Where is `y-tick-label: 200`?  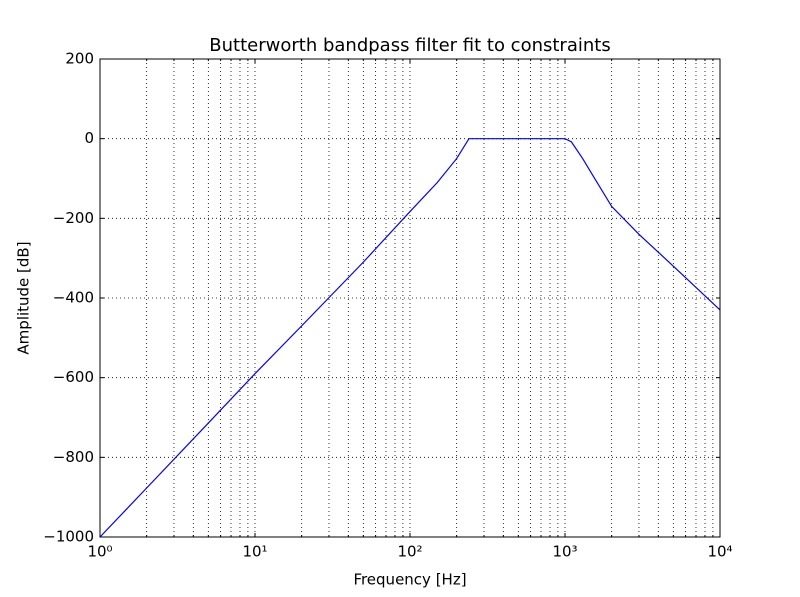 y-tick-label: 200 is located at coordinates (79, 59).